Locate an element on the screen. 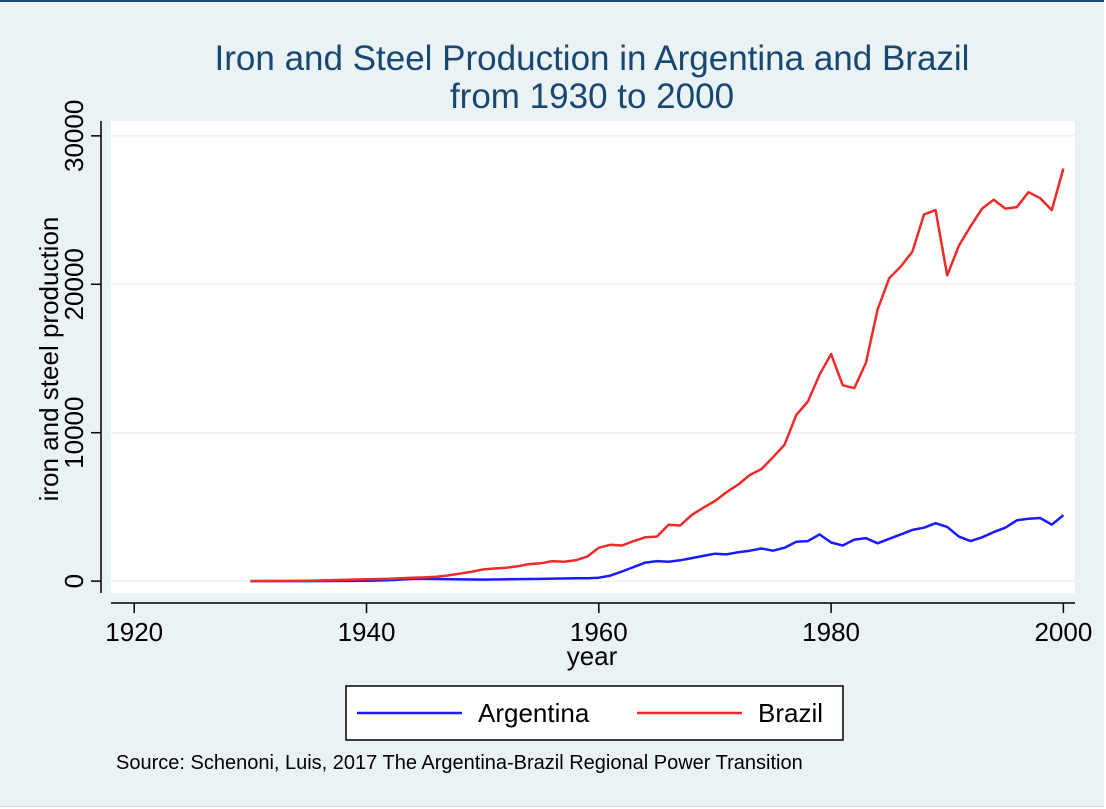  x-tick-label: 1980 is located at coordinates (831, 632).